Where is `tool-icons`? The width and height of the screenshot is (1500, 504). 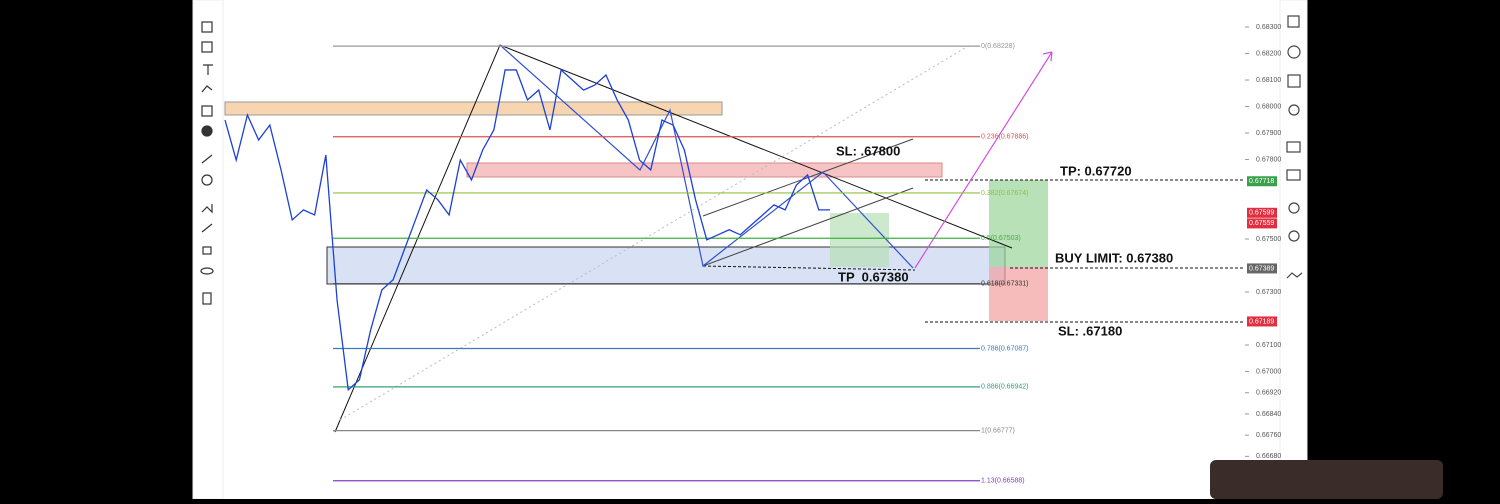 tool-icons is located at coordinates (207, 163).